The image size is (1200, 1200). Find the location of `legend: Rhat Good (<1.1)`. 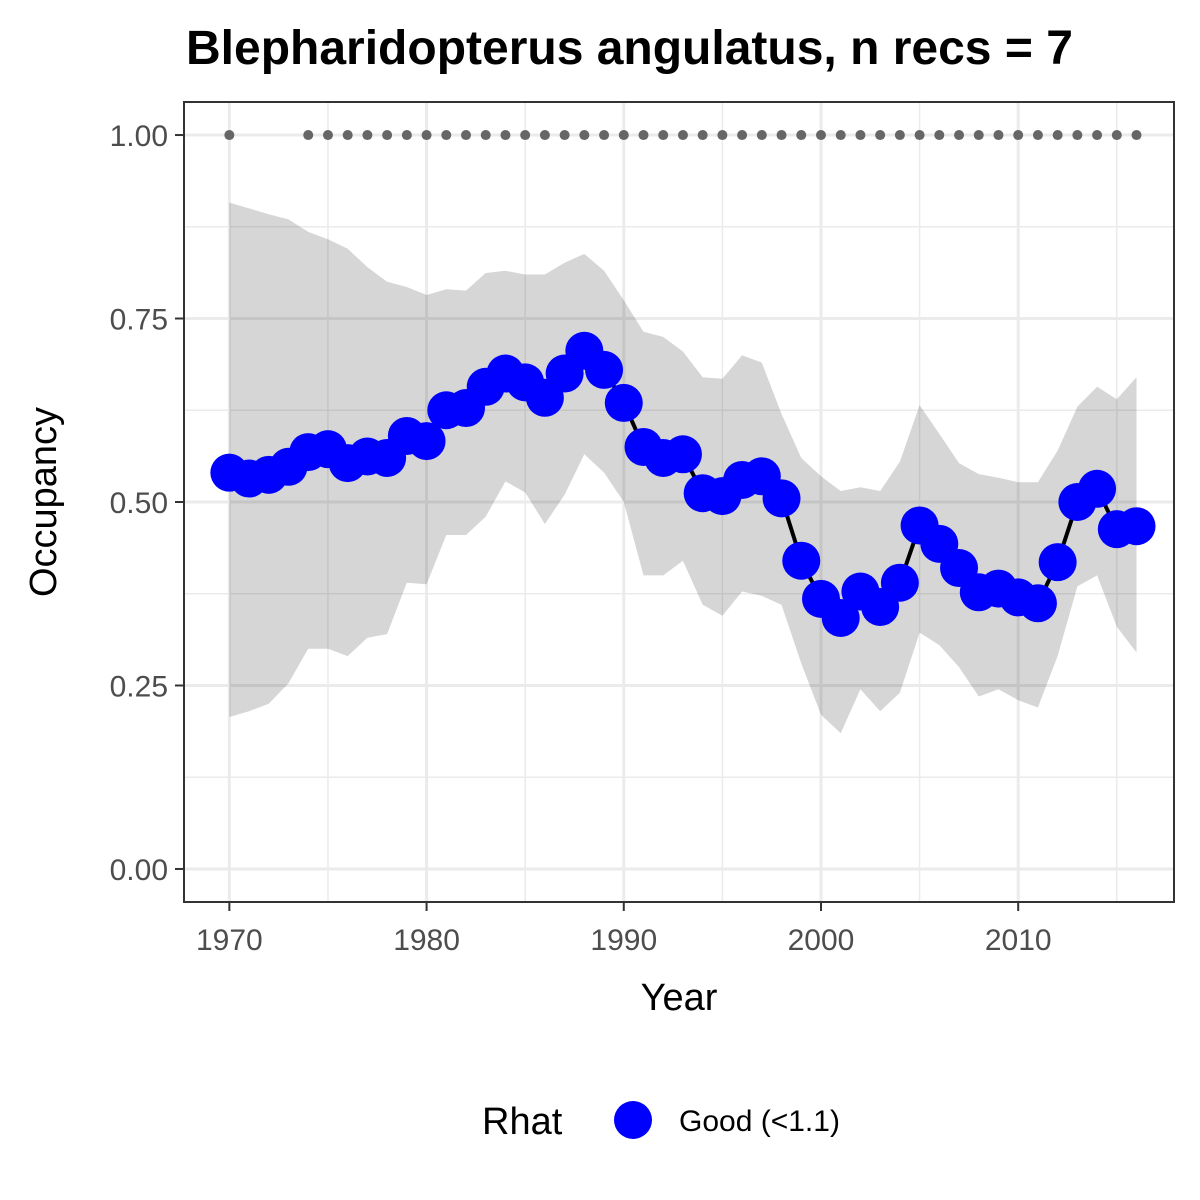

legend: Rhat Good (<1.1) is located at coordinates (661, 1122).